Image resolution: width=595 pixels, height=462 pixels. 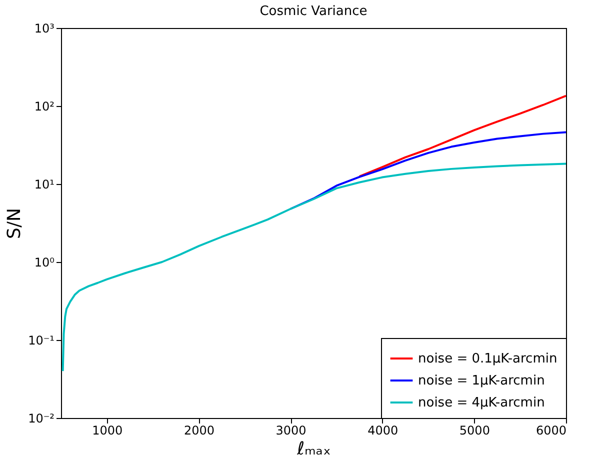 What do you see at coordinates (474, 431) in the screenshot?
I see `x-tick-label: 5000` at bounding box center [474, 431].